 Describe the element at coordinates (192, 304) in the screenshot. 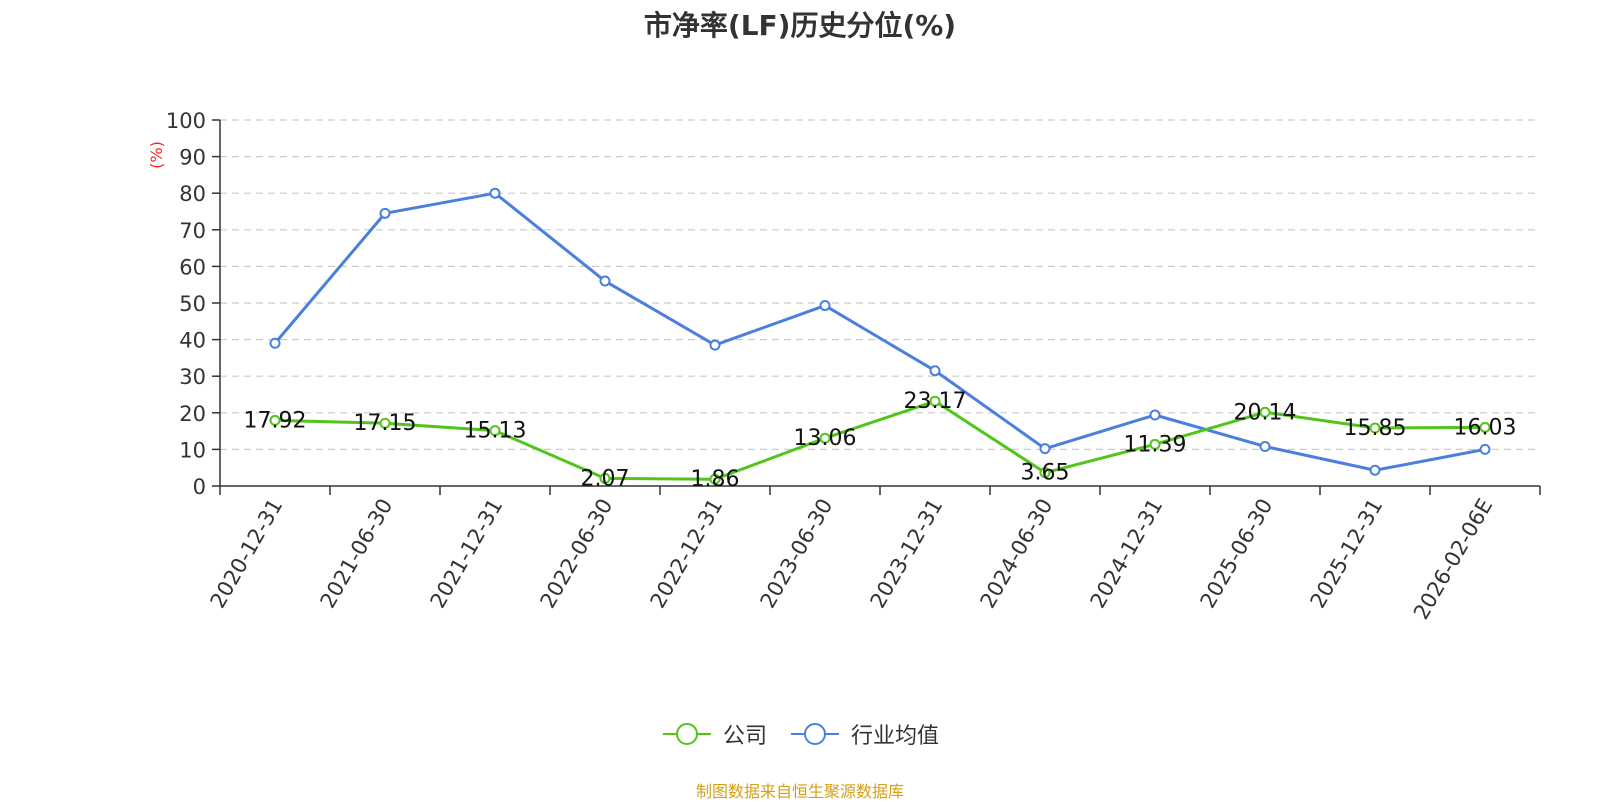

I see `y-tick-label: 50` at that location.